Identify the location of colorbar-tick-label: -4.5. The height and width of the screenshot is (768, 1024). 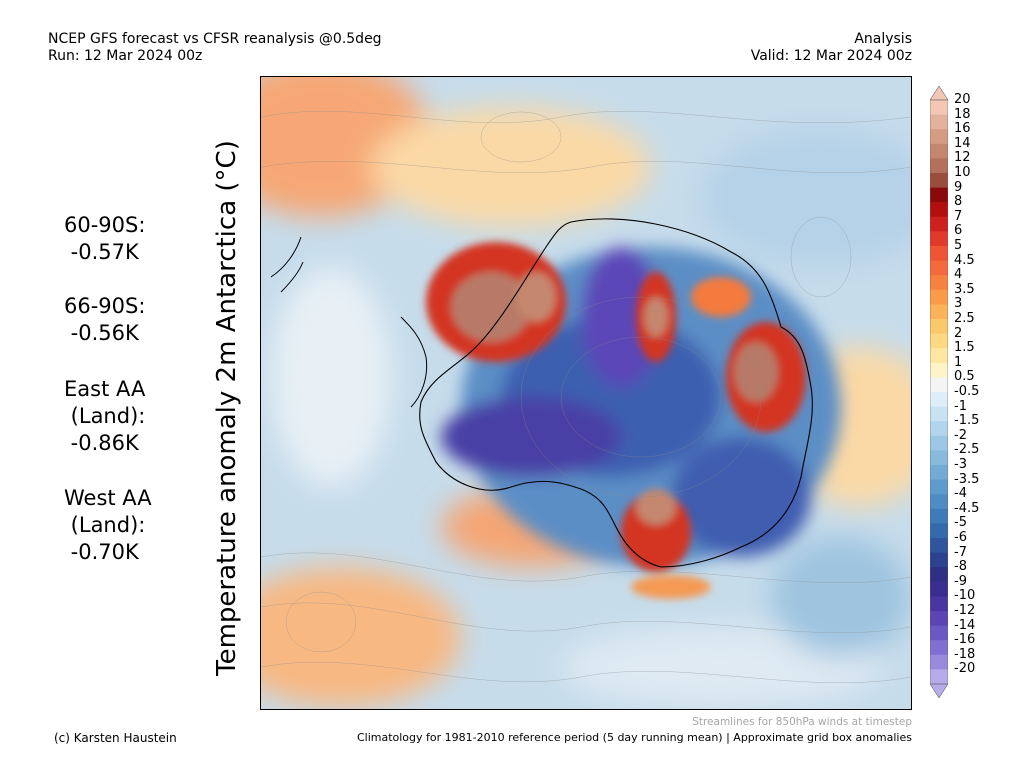
(967, 508).